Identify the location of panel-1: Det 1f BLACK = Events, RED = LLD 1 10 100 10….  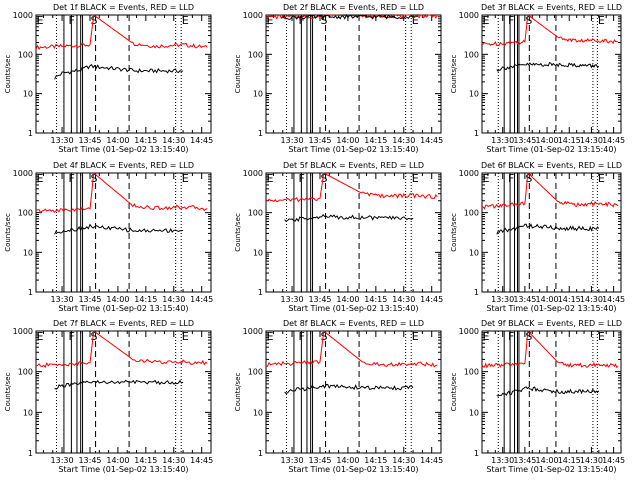
(108, 78).